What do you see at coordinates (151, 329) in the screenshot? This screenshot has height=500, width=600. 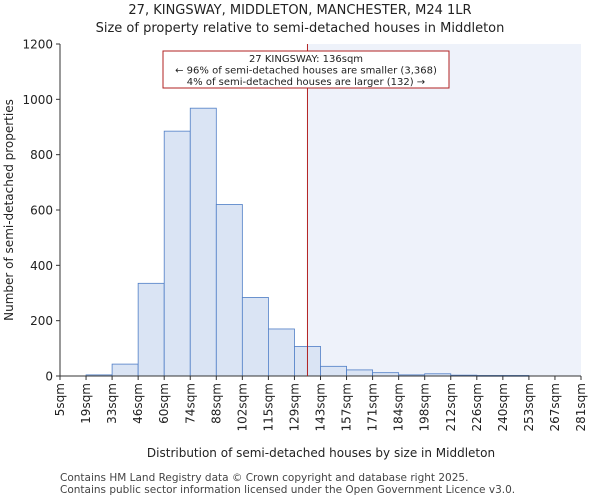 I see `bar-46sqm` at bounding box center [151, 329].